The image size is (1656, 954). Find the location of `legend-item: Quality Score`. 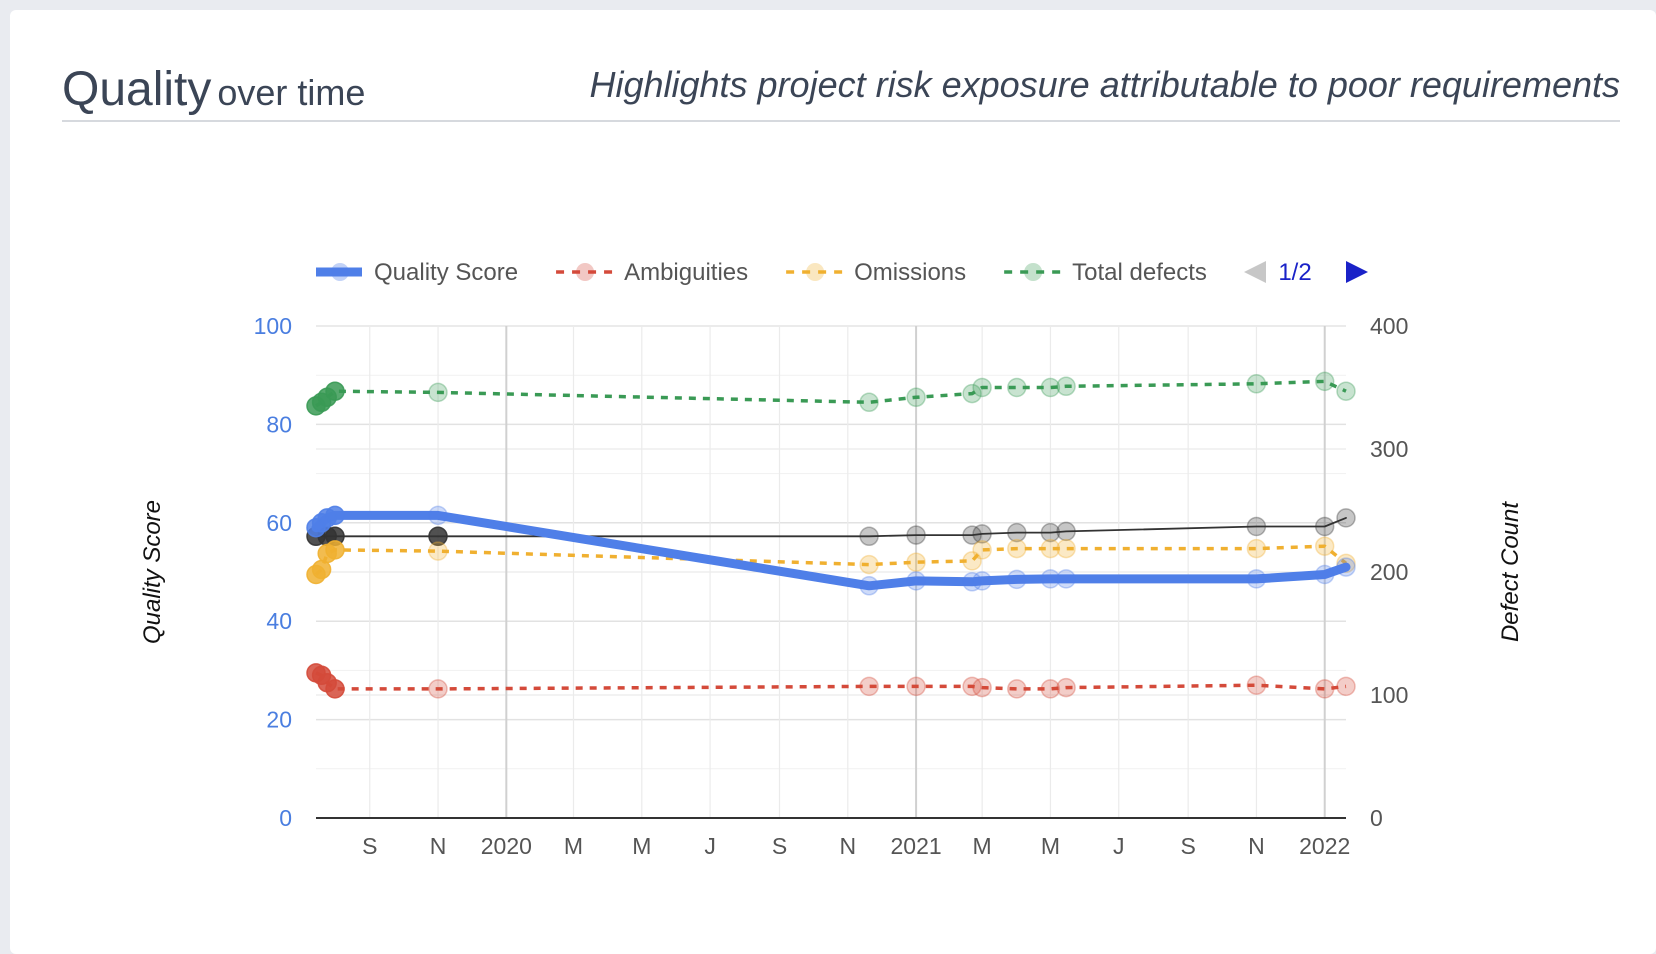

legend-item: Quality Score is located at coordinates (417, 272).